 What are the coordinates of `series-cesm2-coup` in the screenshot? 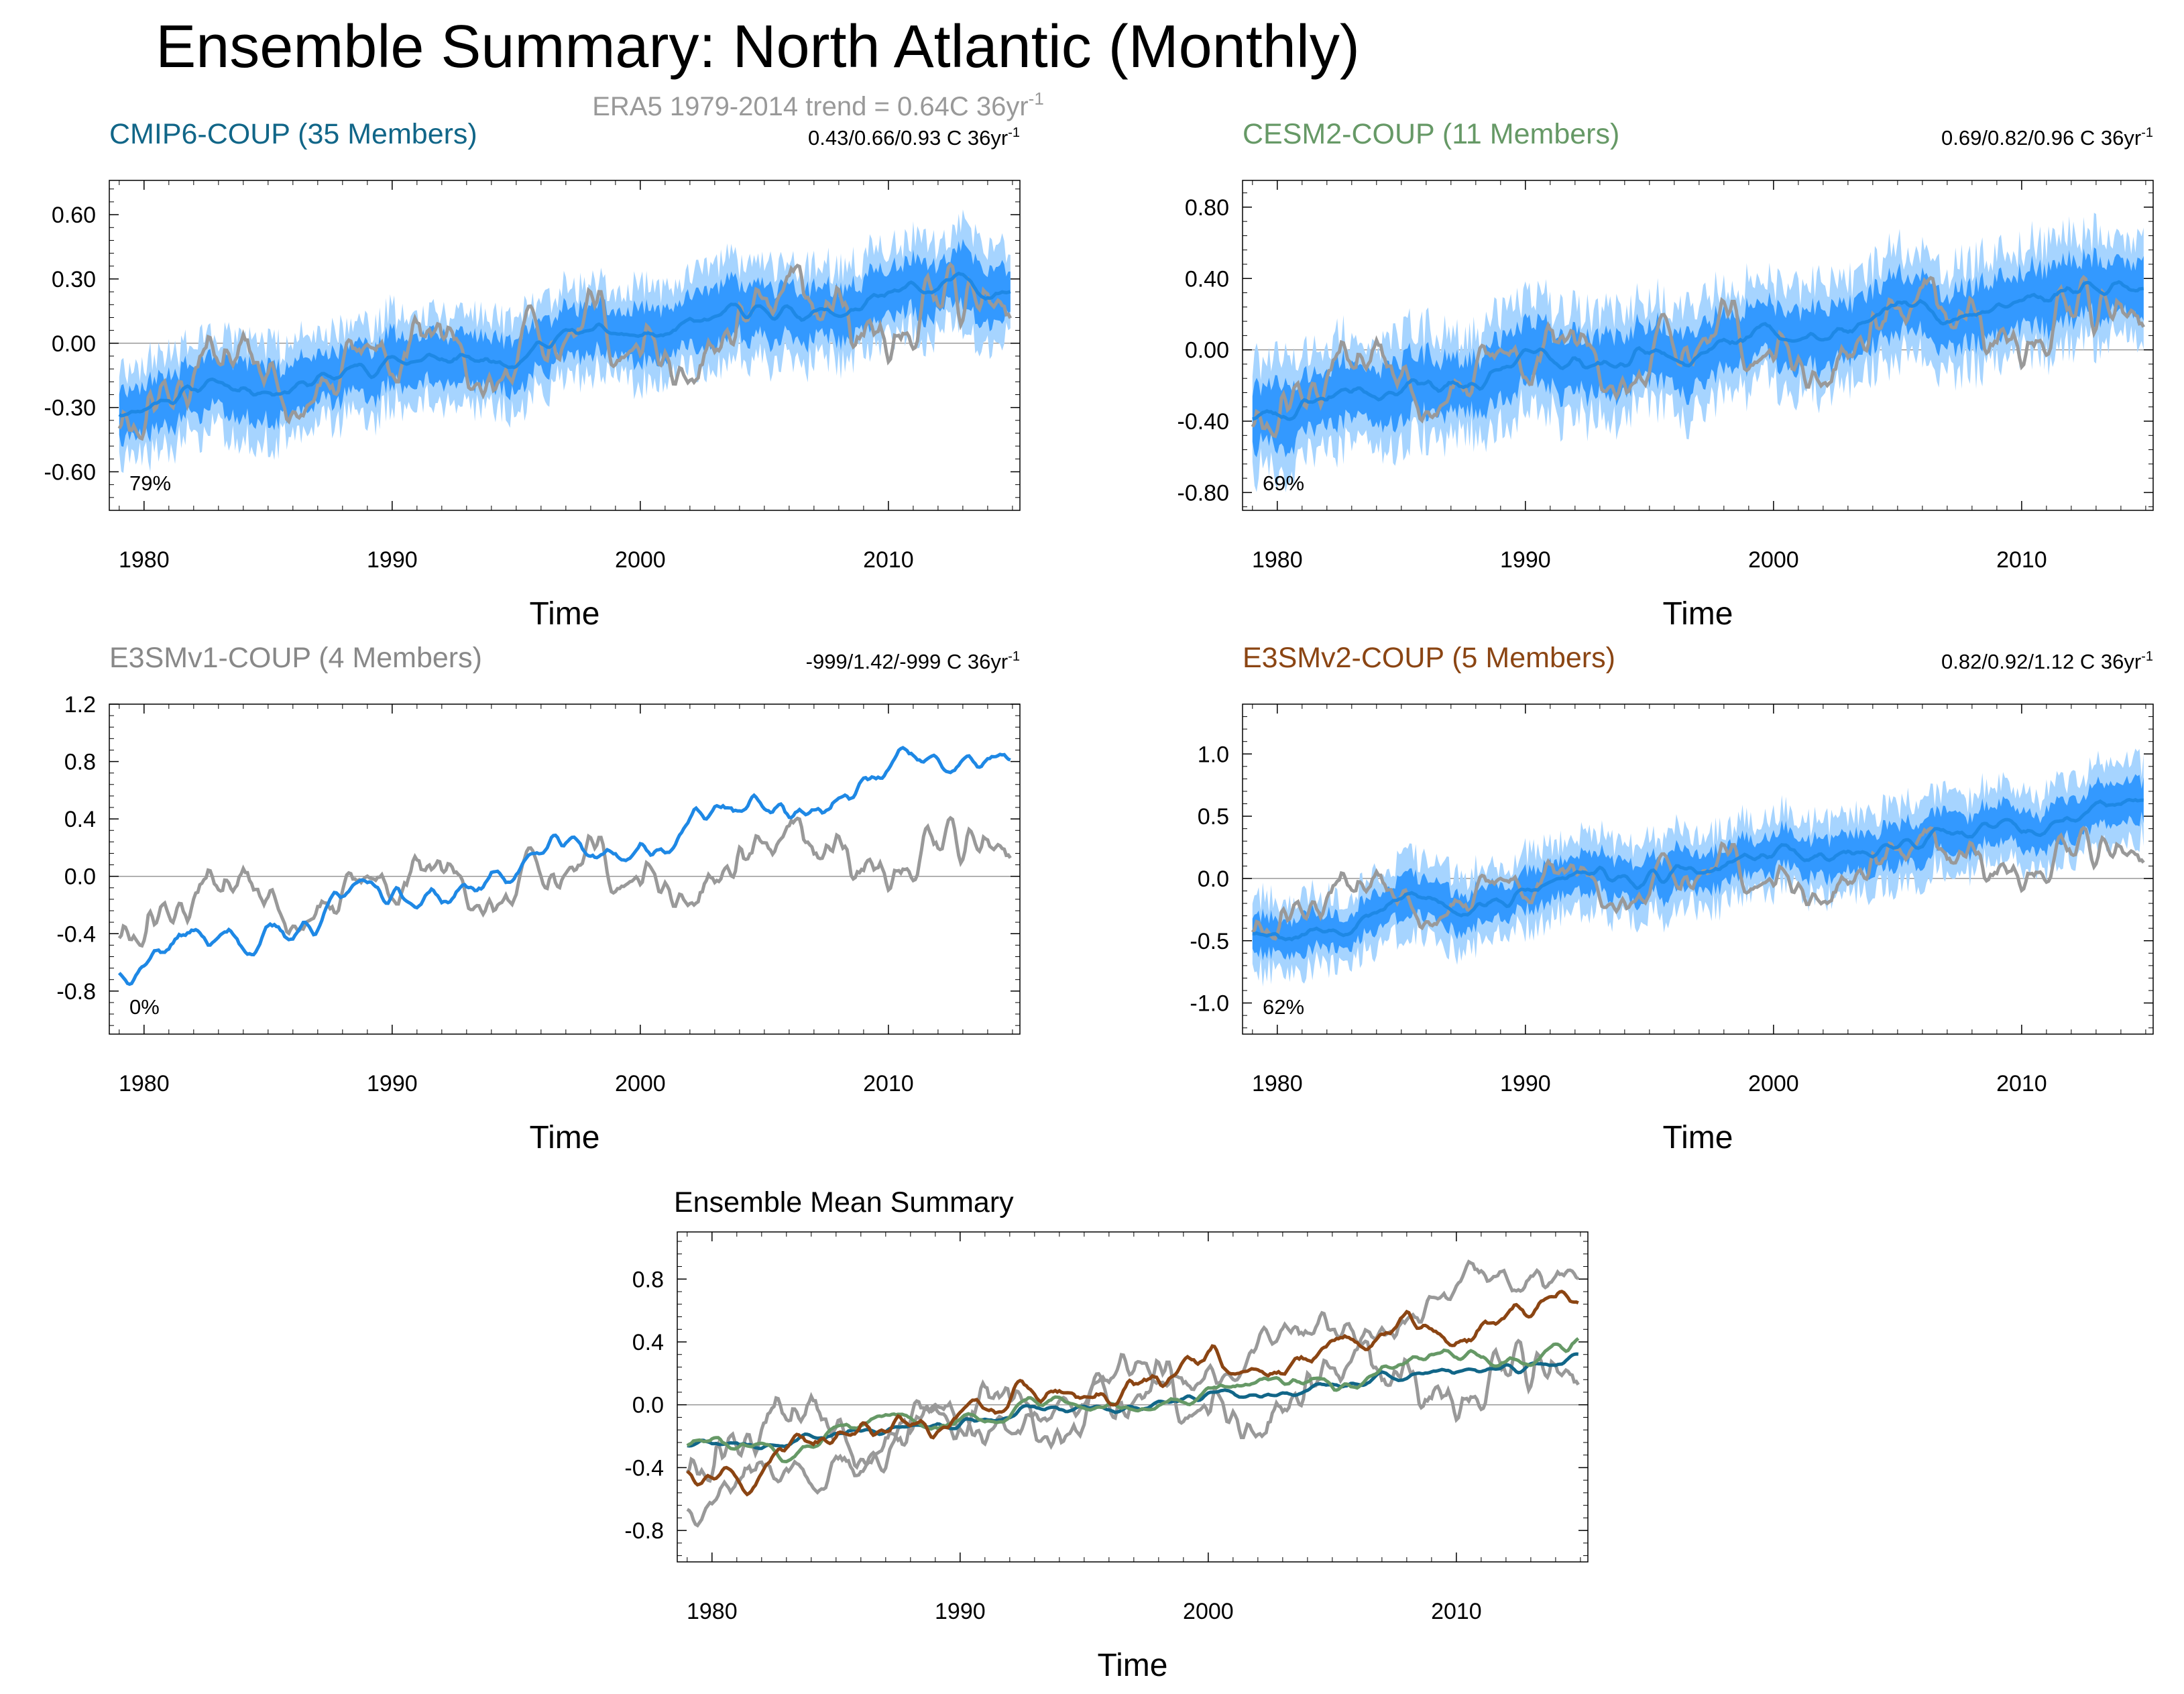 It's located at (1133, 1401).